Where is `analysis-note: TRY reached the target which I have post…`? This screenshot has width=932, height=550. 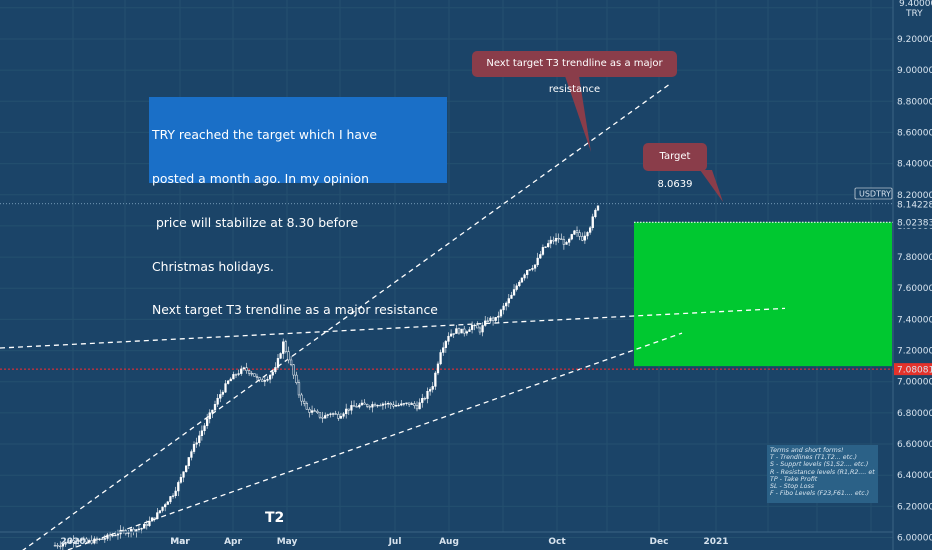
analysis-note: TRY reached the target which I have post… is located at coordinates (298, 207).